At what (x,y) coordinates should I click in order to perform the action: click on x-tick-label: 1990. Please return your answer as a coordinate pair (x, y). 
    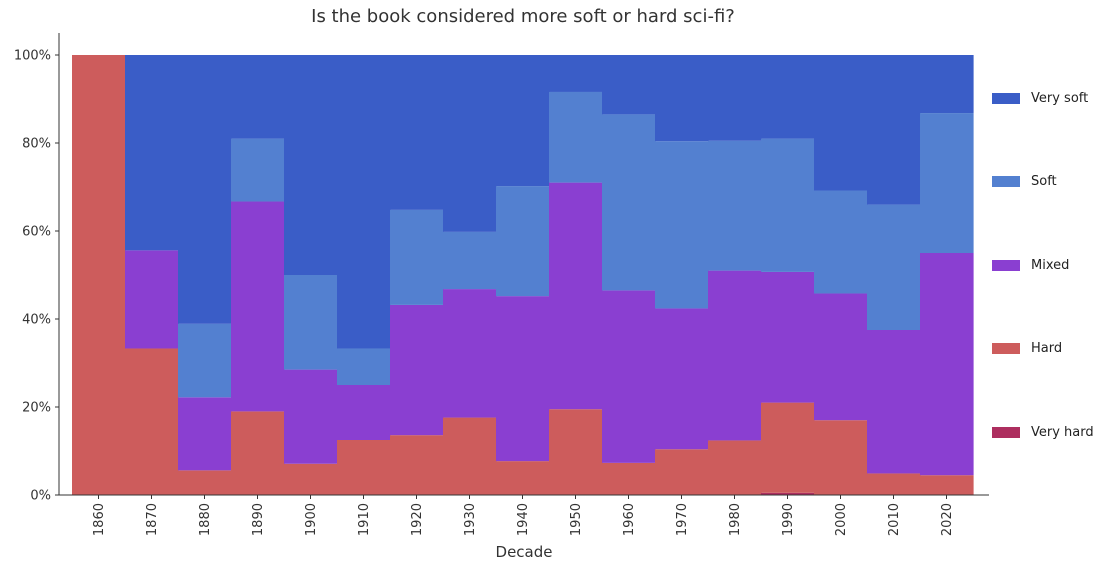
    Looking at the image, I should click on (788, 519).